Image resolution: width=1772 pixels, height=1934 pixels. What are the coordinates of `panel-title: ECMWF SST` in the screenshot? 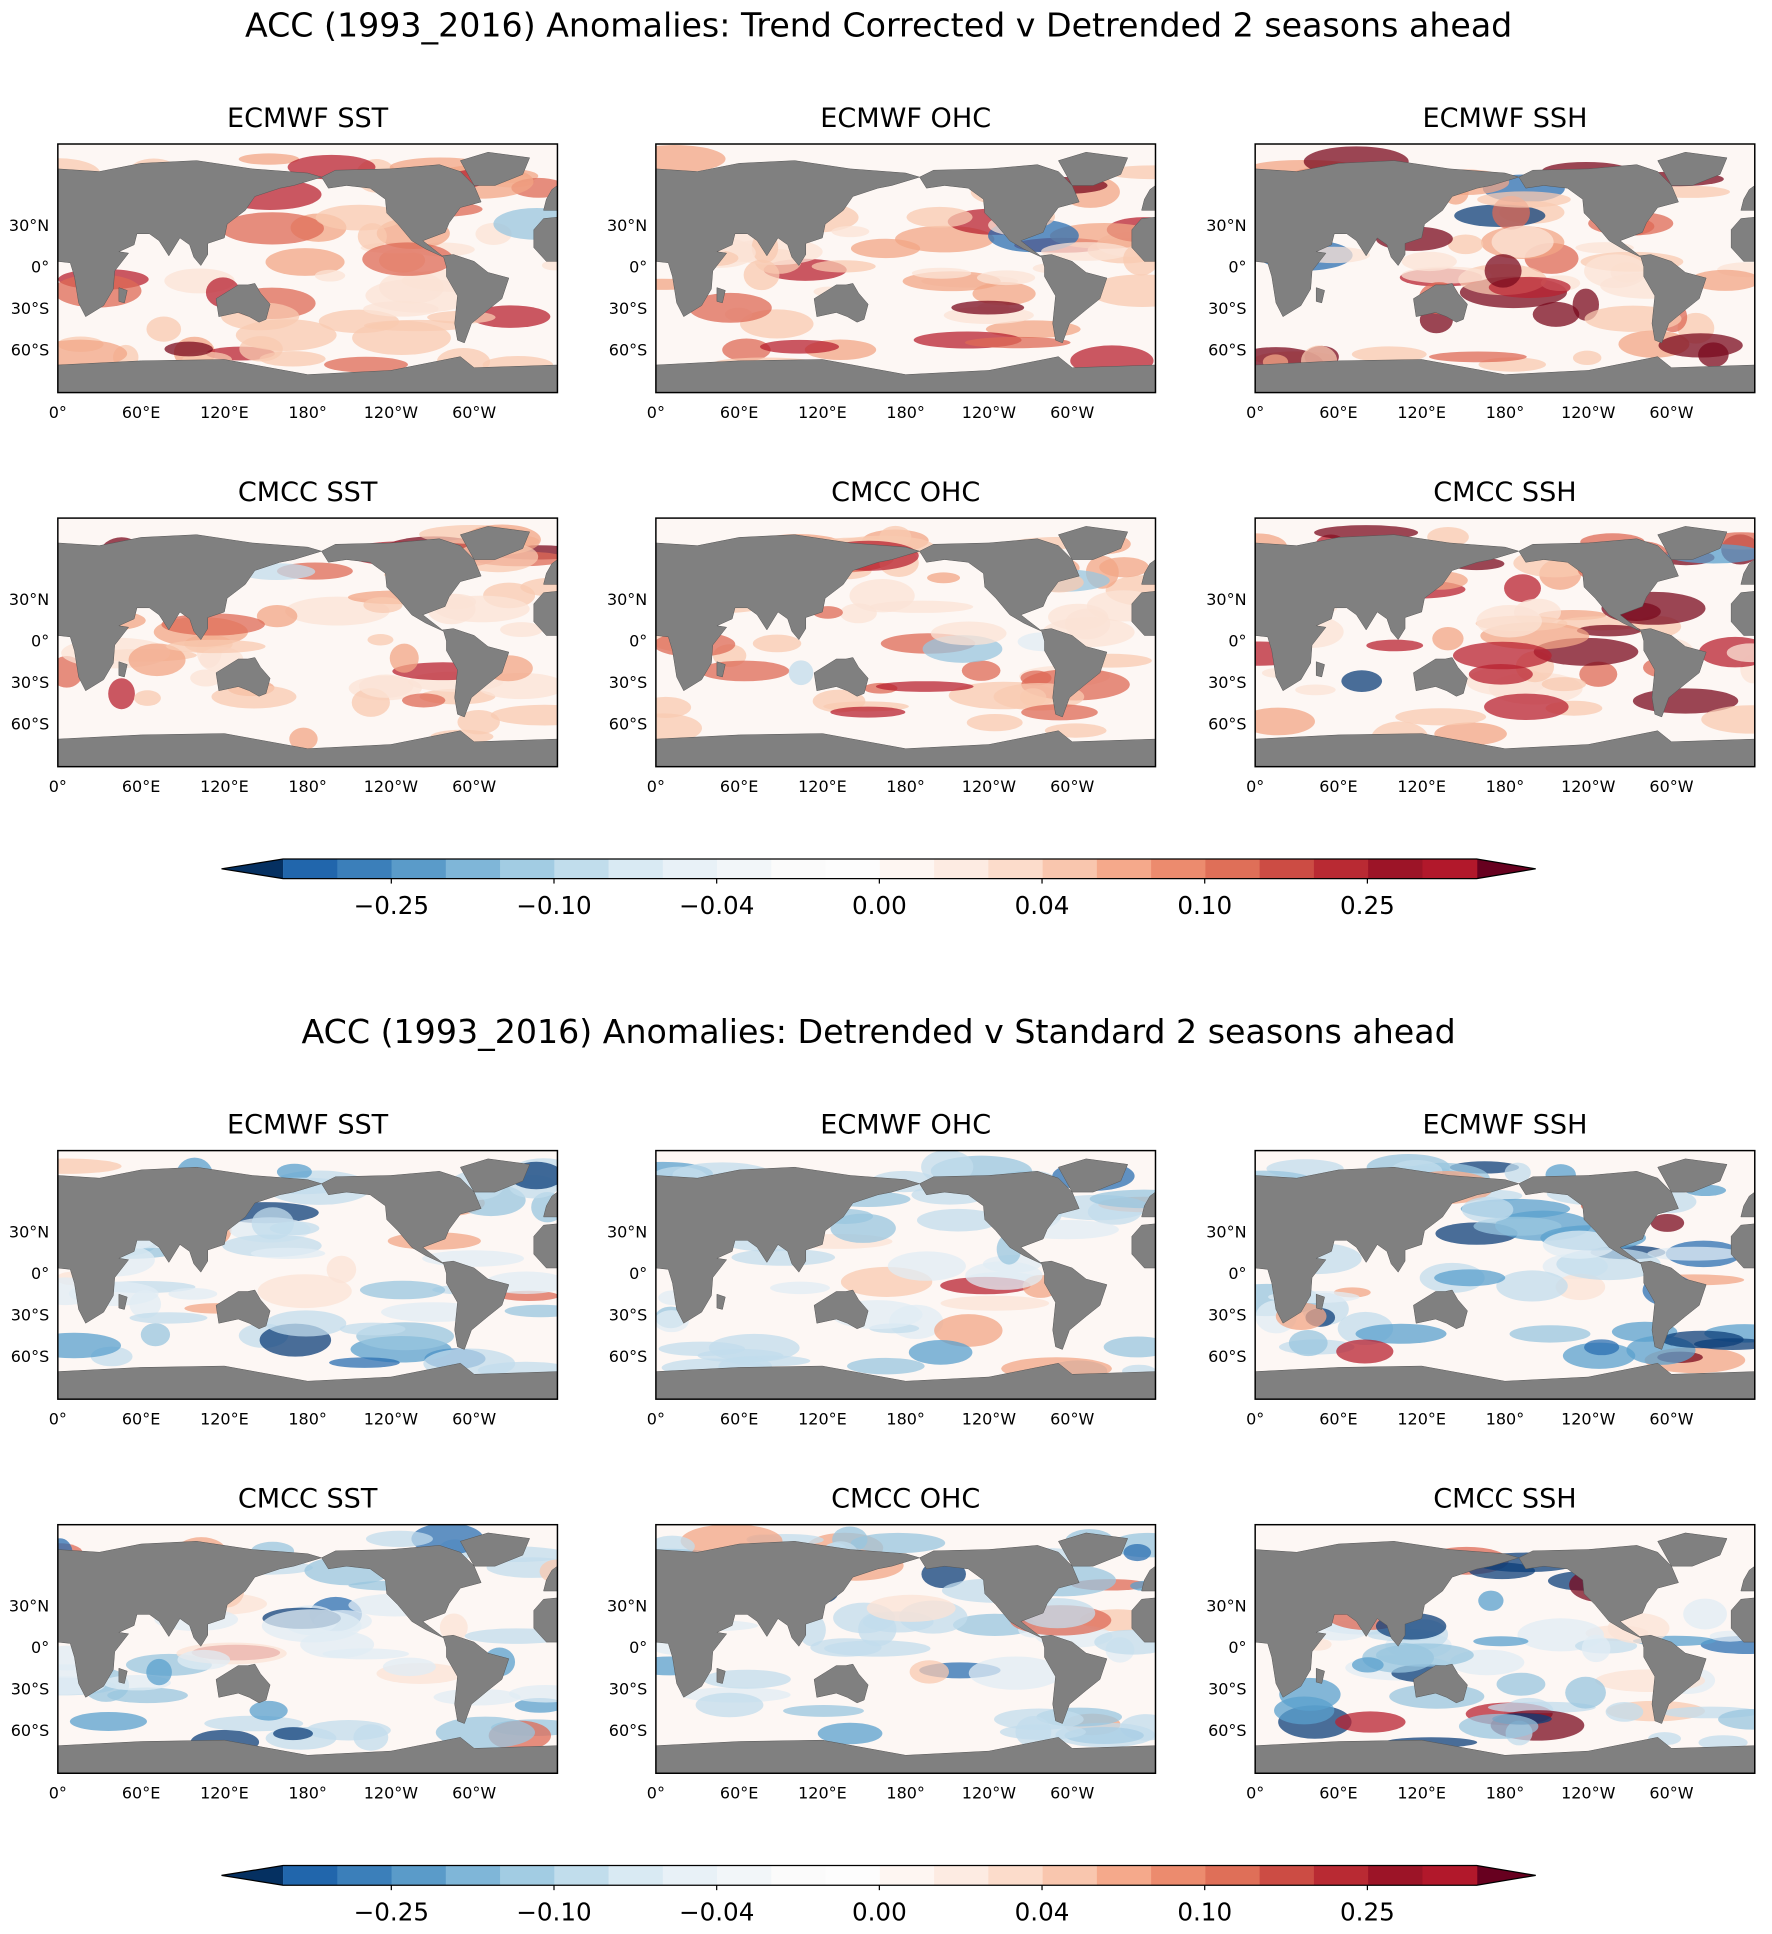 It's located at (308, 118).